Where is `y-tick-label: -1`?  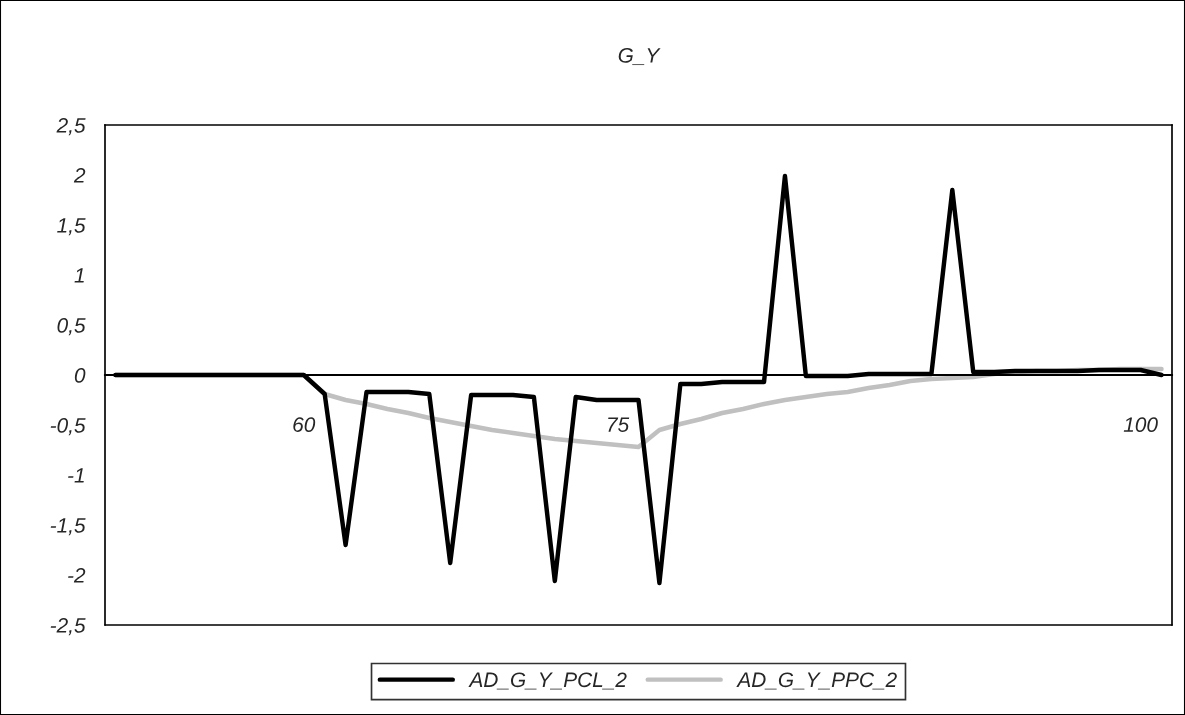
y-tick-label: -1 is located at coordinates (76, 475).